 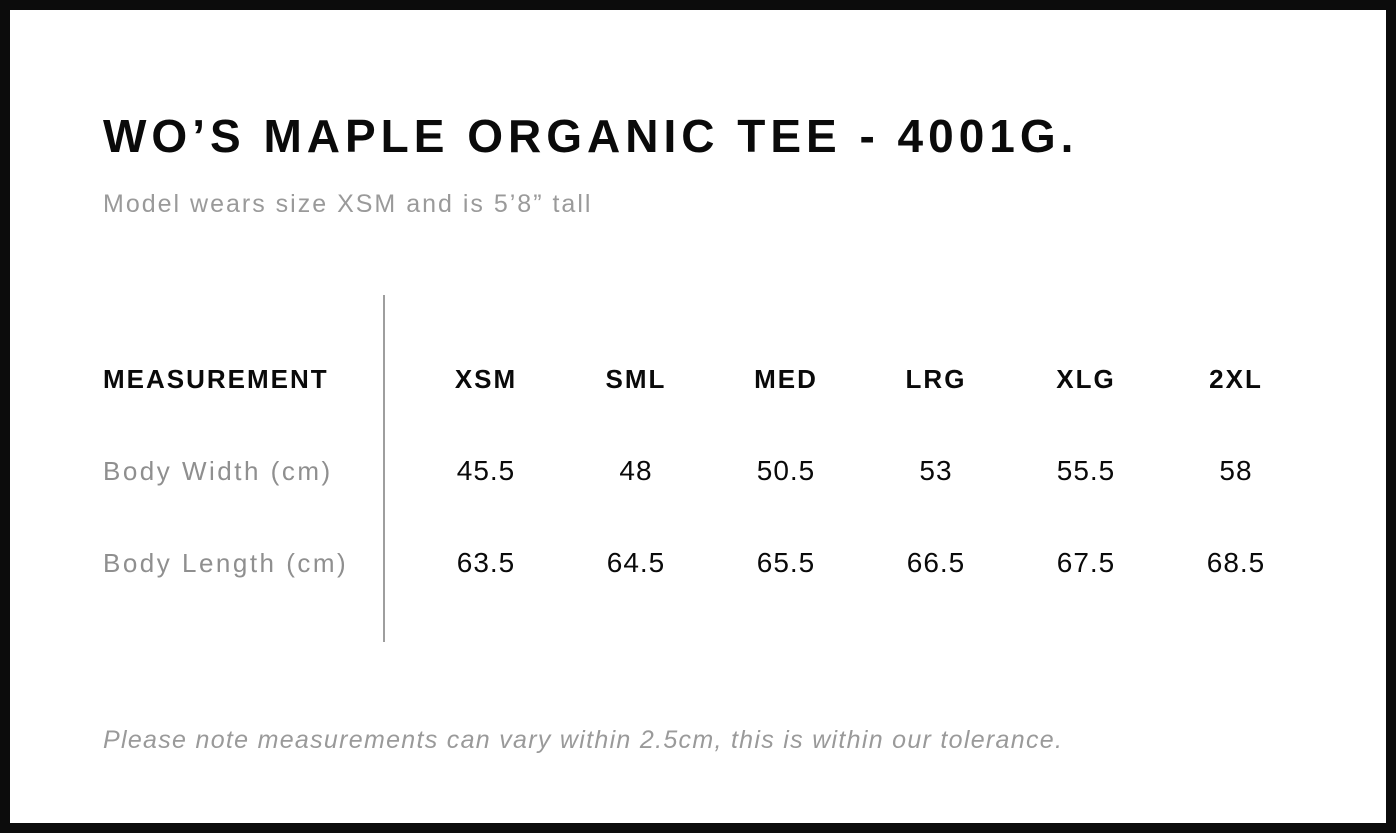 What do you see at coordinates (486, 470) in the screenshot?
I see `body-width-xsm-value: 45.5` at bounding box center [486, 470].